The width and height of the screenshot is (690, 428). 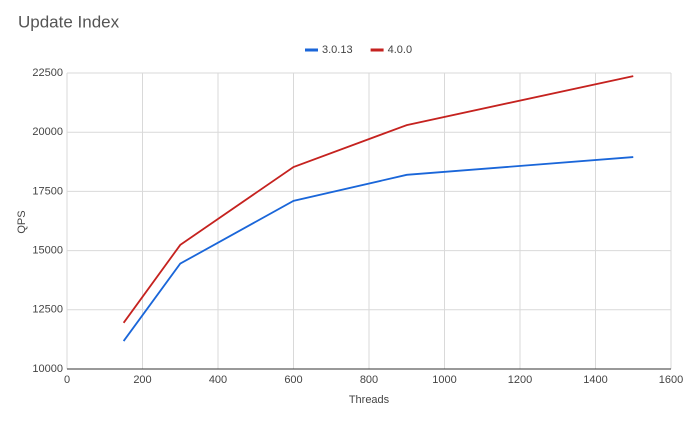 What do you see at coordinates (337, 50) in the screenshot?
I see `legend-label: 3.0.13` at bounding box center [337, 50].